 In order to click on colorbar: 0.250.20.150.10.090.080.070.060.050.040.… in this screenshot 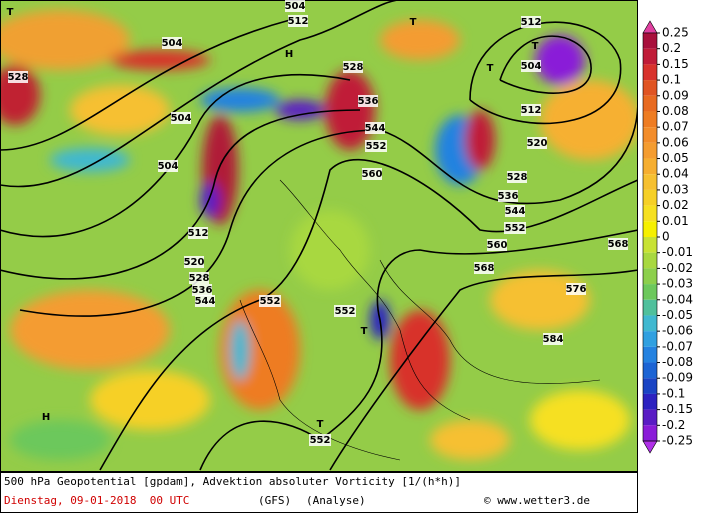, I will do `click(667, 237)`.